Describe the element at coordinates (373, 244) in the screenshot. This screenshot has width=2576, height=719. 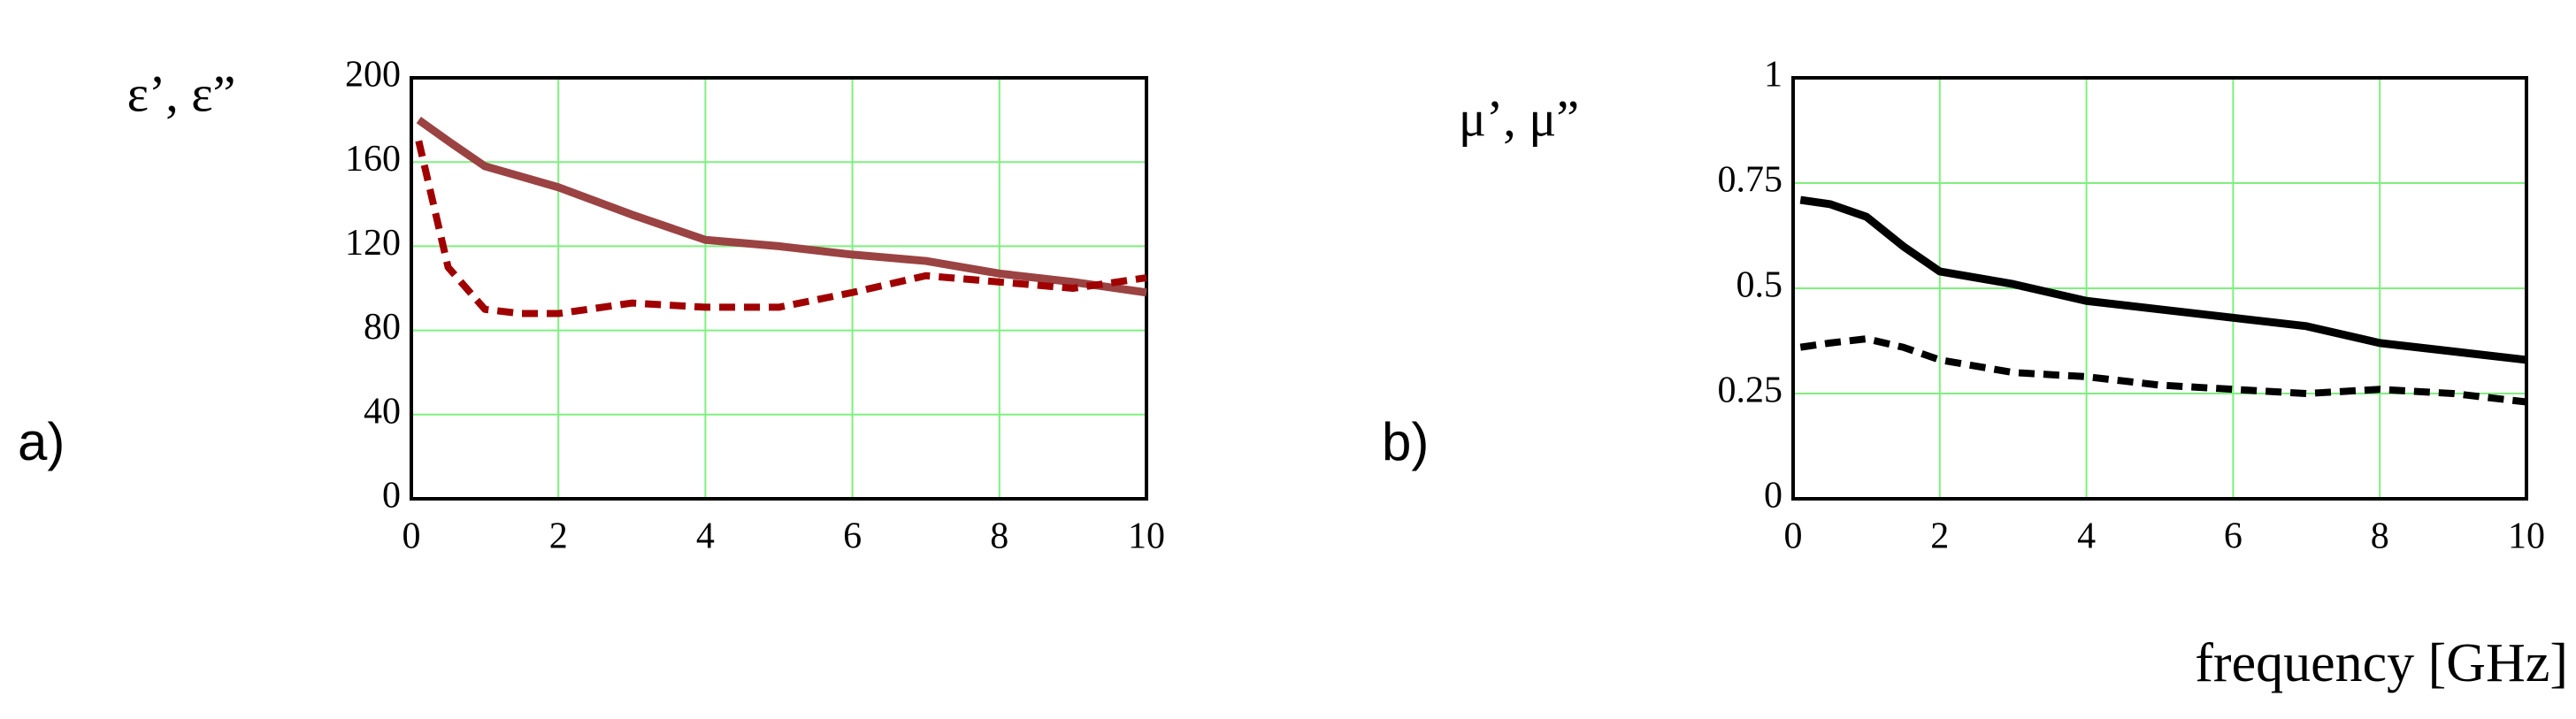
I see `y-tick-label: 120` at that location.